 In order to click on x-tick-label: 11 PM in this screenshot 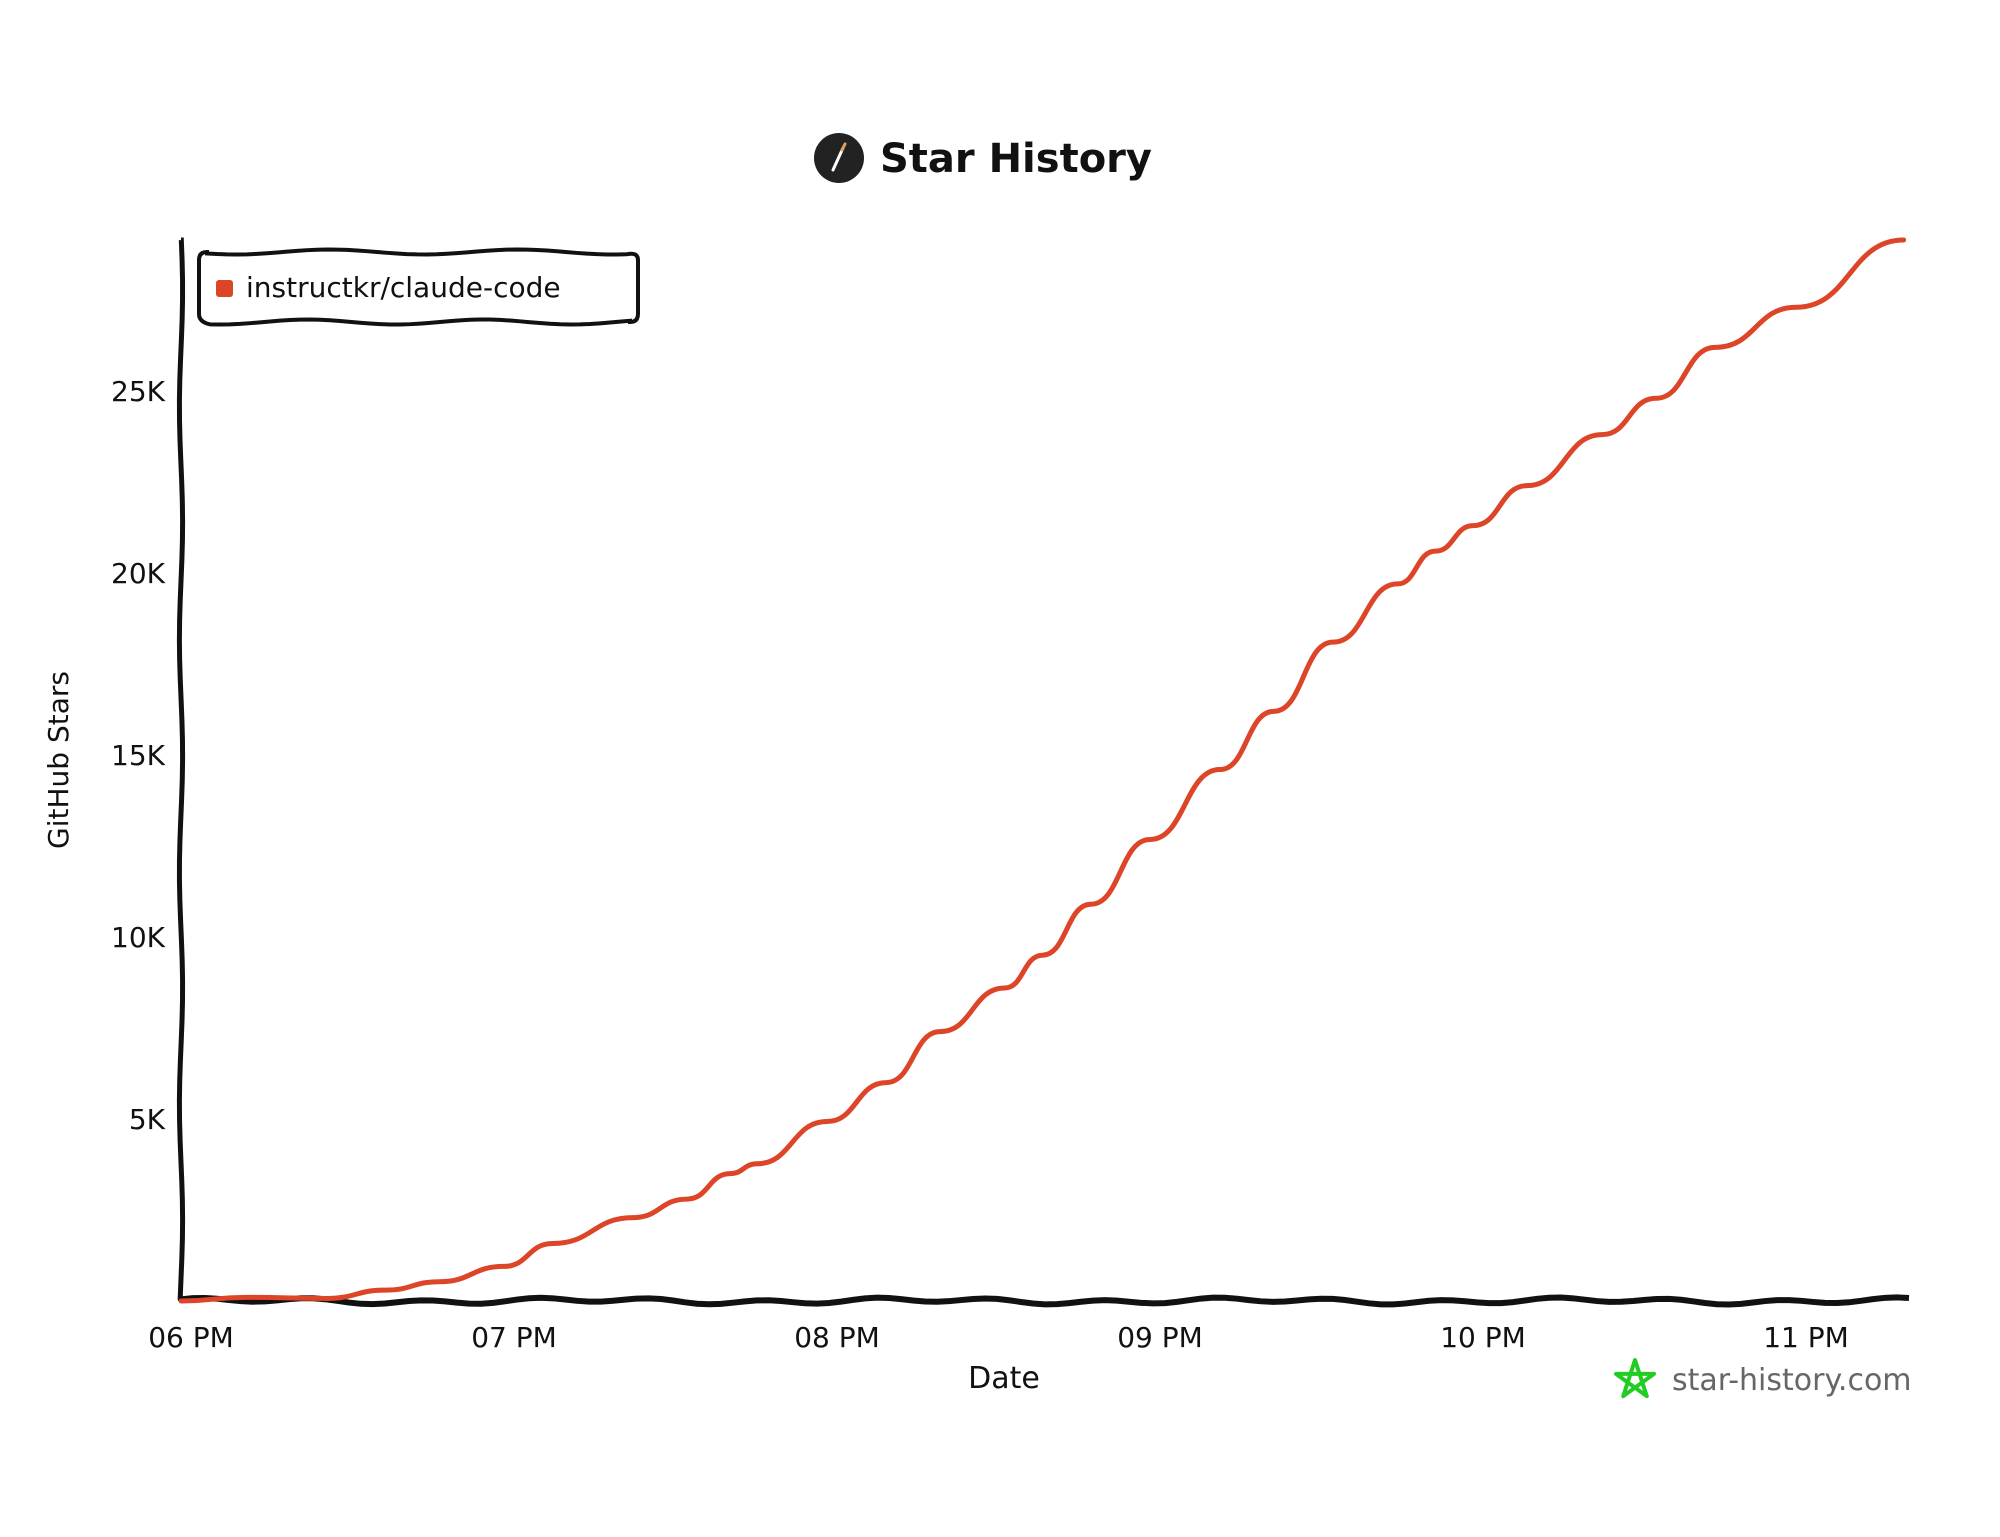, I will do `click(1806, 1337)`.